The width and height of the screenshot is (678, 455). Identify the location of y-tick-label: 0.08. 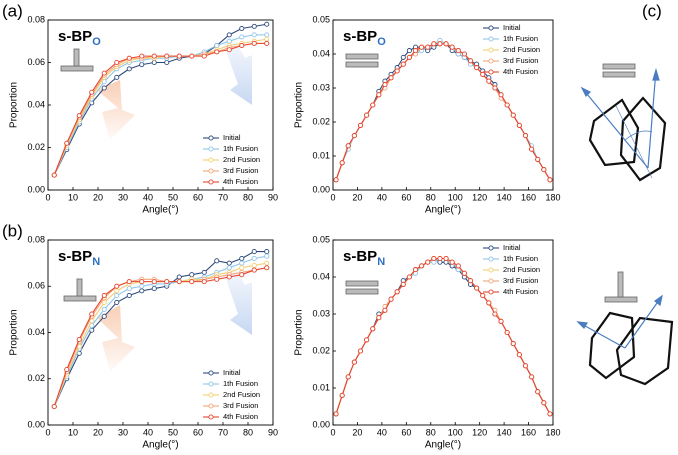
(36, 19).